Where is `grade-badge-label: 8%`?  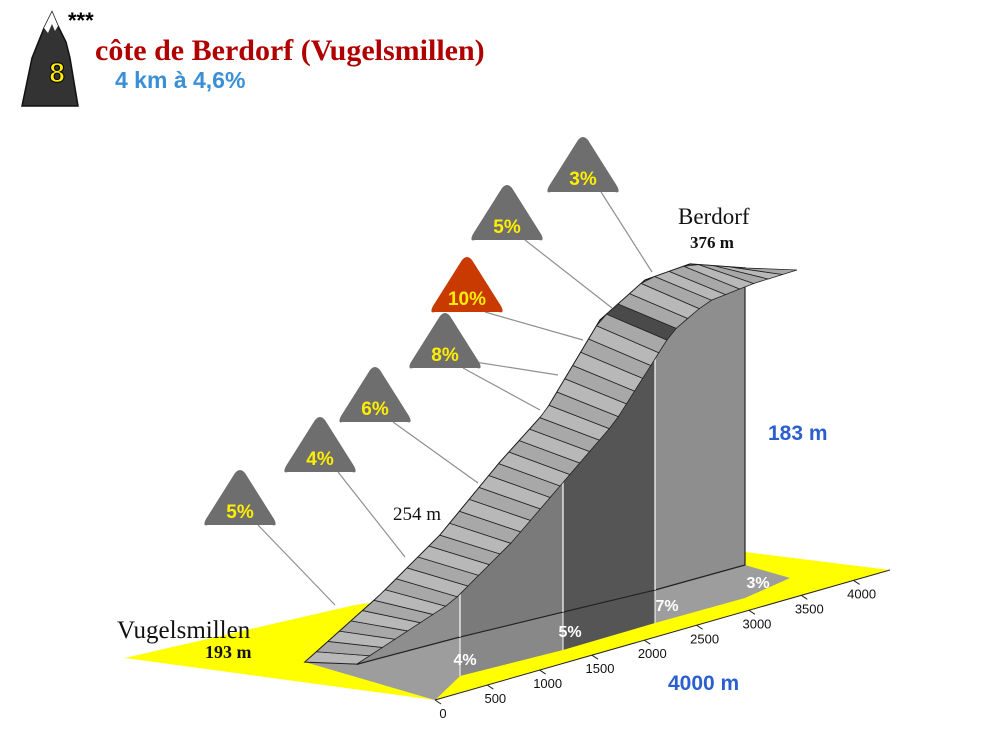
grade-badge-label: 8% is located at coordinates (445, 355).